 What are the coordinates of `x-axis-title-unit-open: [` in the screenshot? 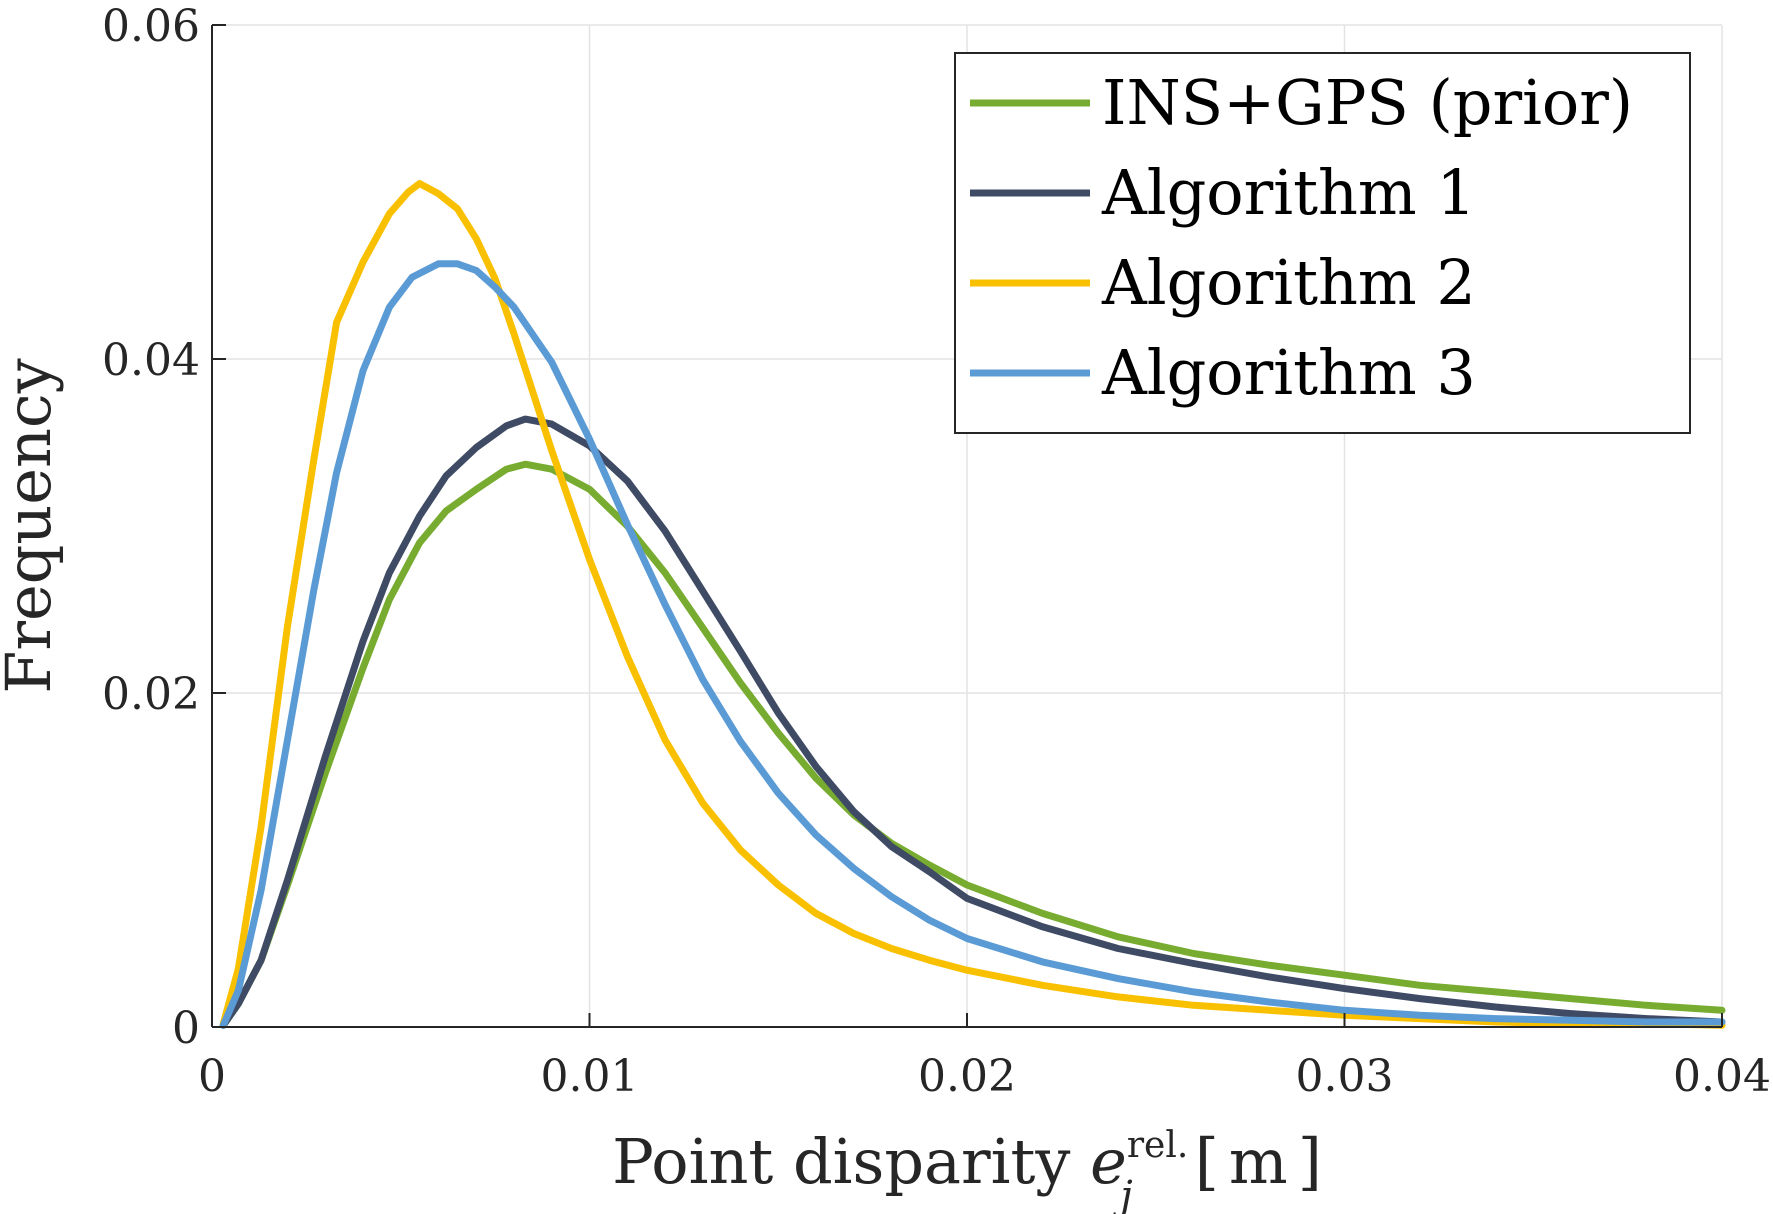 It's located at (1207, 1161).